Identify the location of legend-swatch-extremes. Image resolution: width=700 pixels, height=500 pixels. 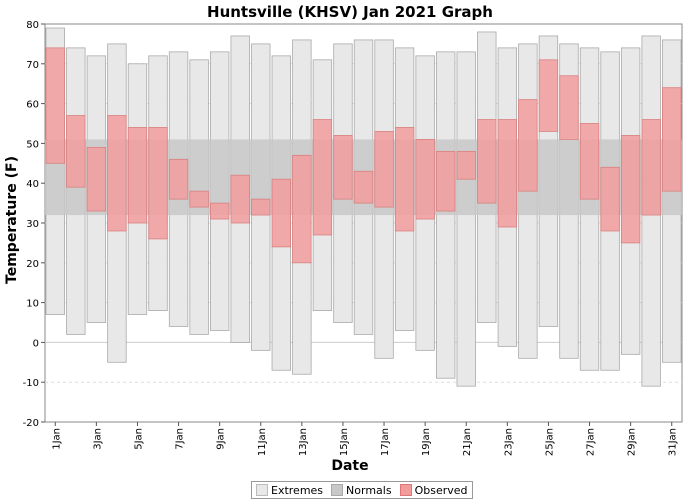
(262, 490).